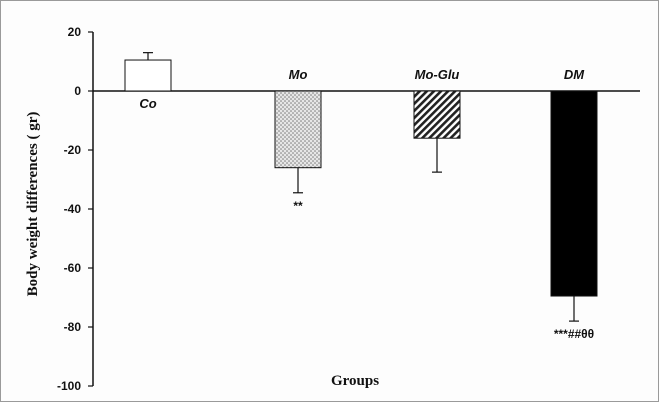  I want to click on category-label: Mo-Glu, so click(437, 74).